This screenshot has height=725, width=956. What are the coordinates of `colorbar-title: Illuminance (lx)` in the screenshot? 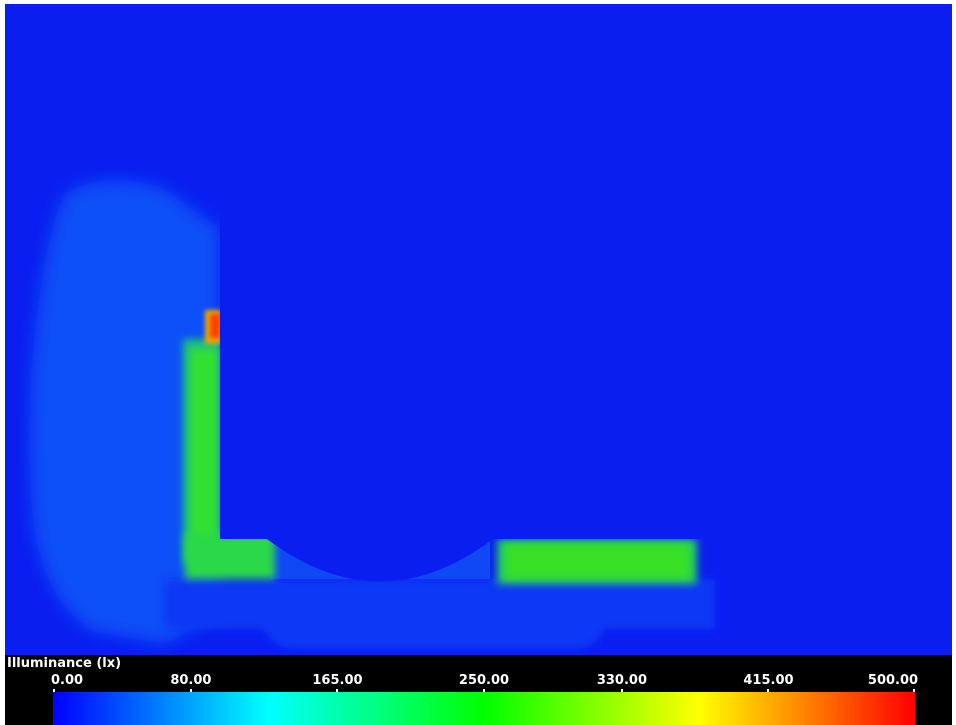 It's located at (64, 663).